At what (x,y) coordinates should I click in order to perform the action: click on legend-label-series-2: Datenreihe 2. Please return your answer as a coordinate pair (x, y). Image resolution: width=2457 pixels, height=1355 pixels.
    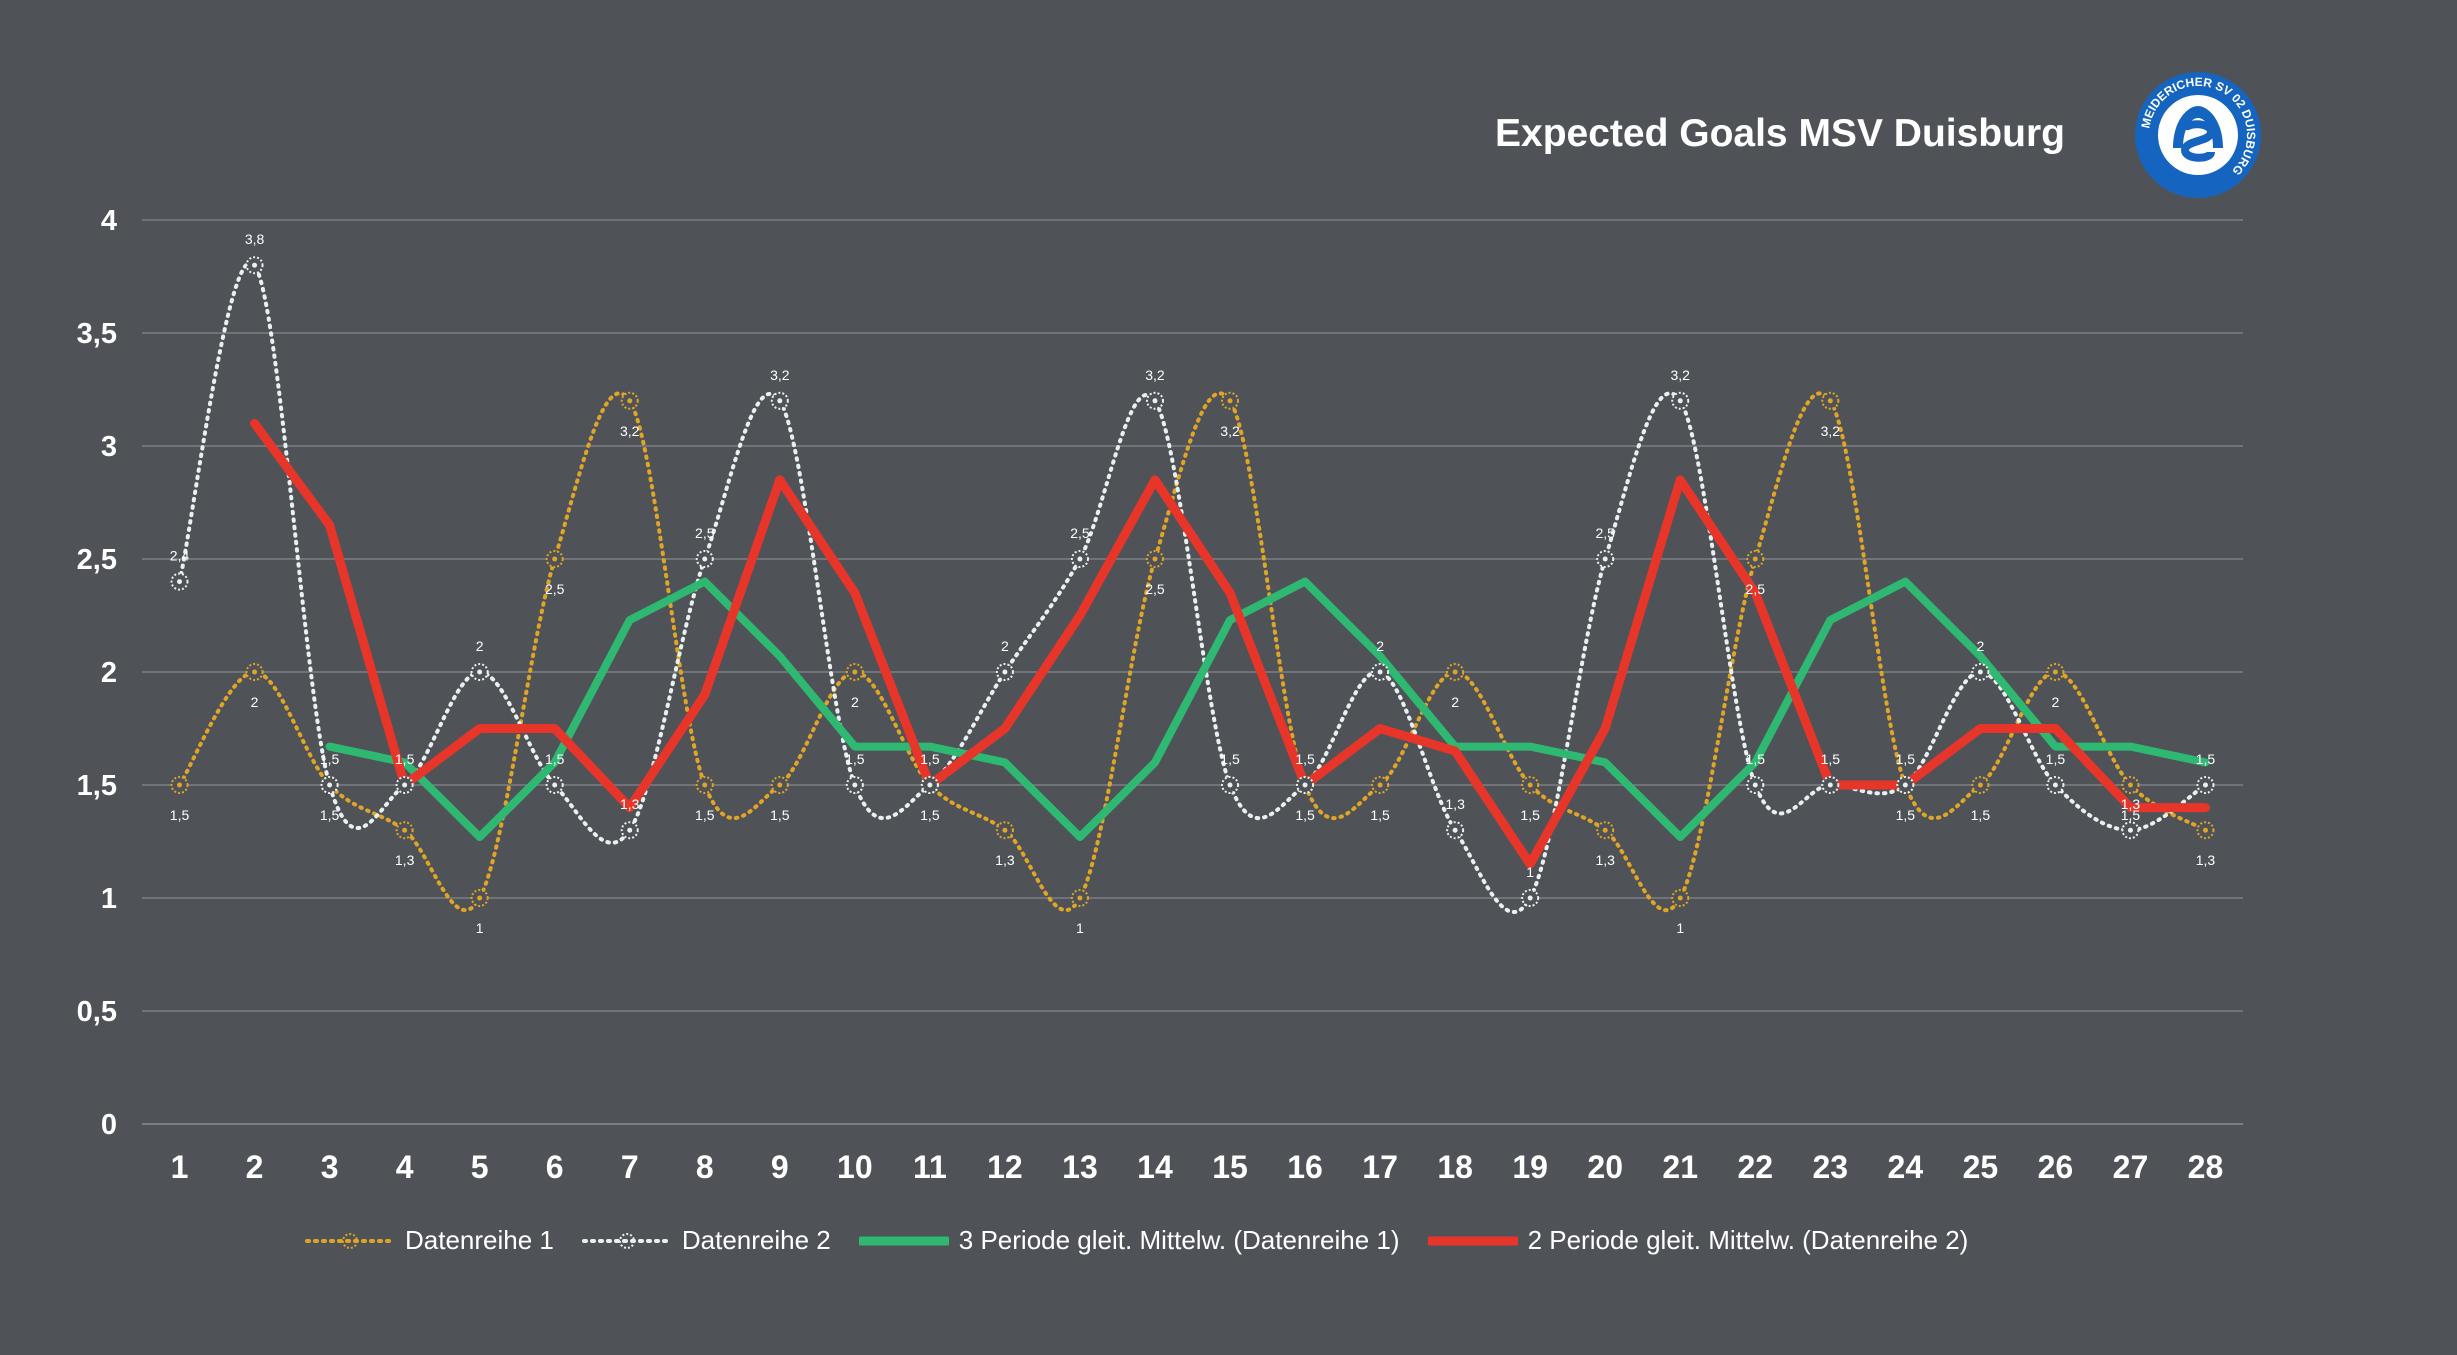
    Looking at the image, I should click on (756, 1240).